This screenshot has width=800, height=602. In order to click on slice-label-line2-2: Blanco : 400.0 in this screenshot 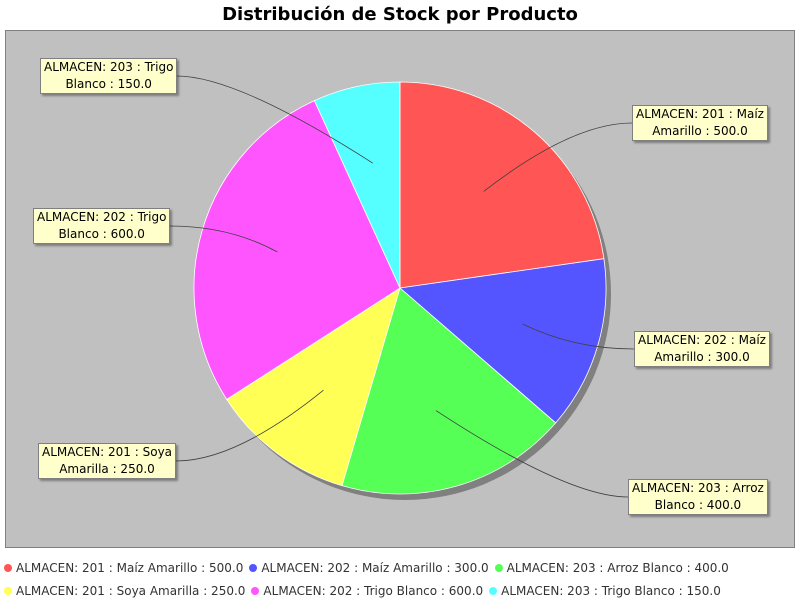, I will do `click(698, 505)`.